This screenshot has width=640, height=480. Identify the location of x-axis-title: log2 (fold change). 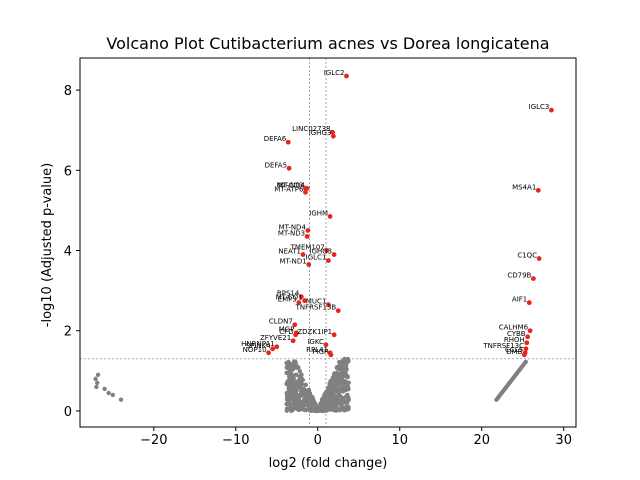
(328, 463).